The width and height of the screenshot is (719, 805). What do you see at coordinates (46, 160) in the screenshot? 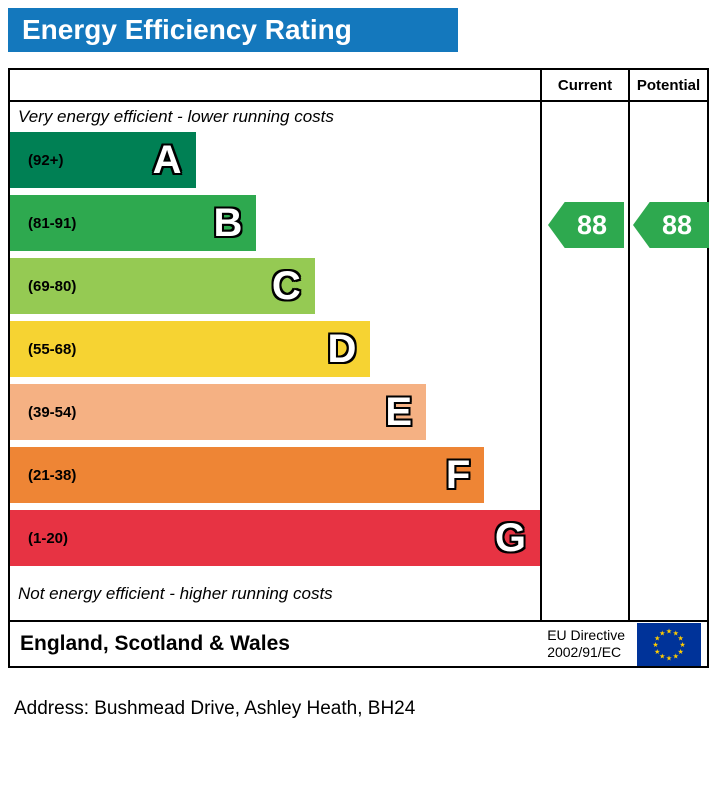
I see `band-range-label: (92+)` at bounding box center [46, 160].